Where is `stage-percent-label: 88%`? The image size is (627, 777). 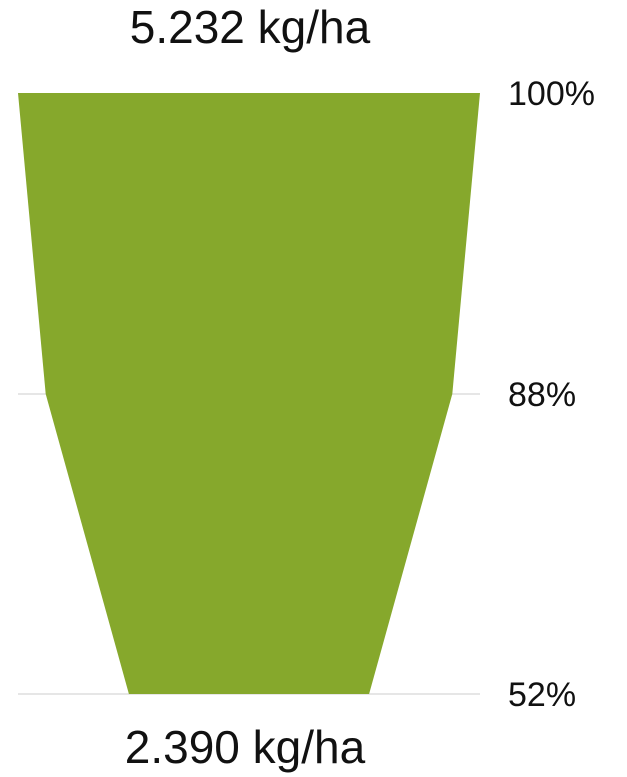
stage-percent-label: 88% is located at coordinates (542, 395).